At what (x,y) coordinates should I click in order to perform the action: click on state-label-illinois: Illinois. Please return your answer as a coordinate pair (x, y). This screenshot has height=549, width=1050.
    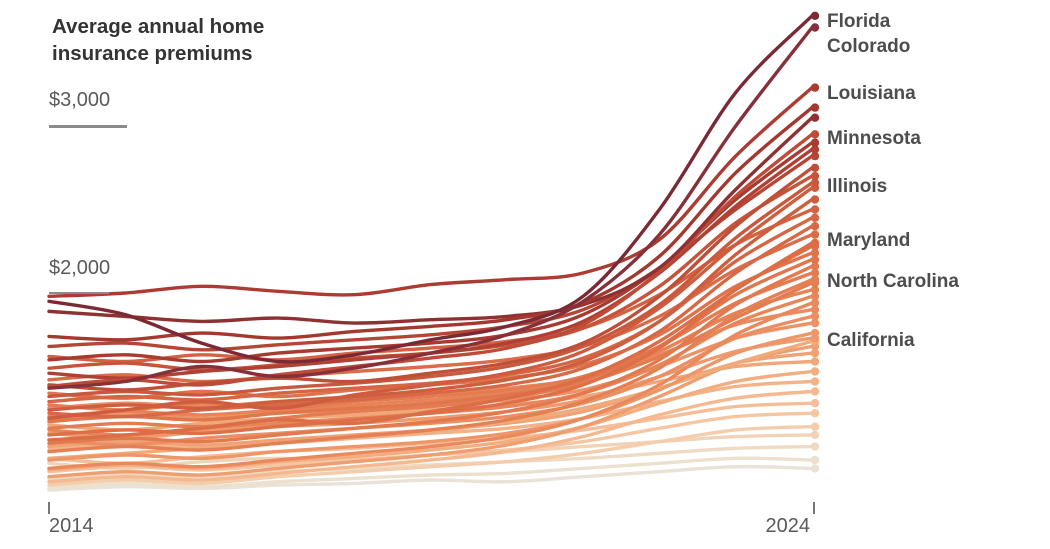
    Looking at the image, I should click on (857, 186).